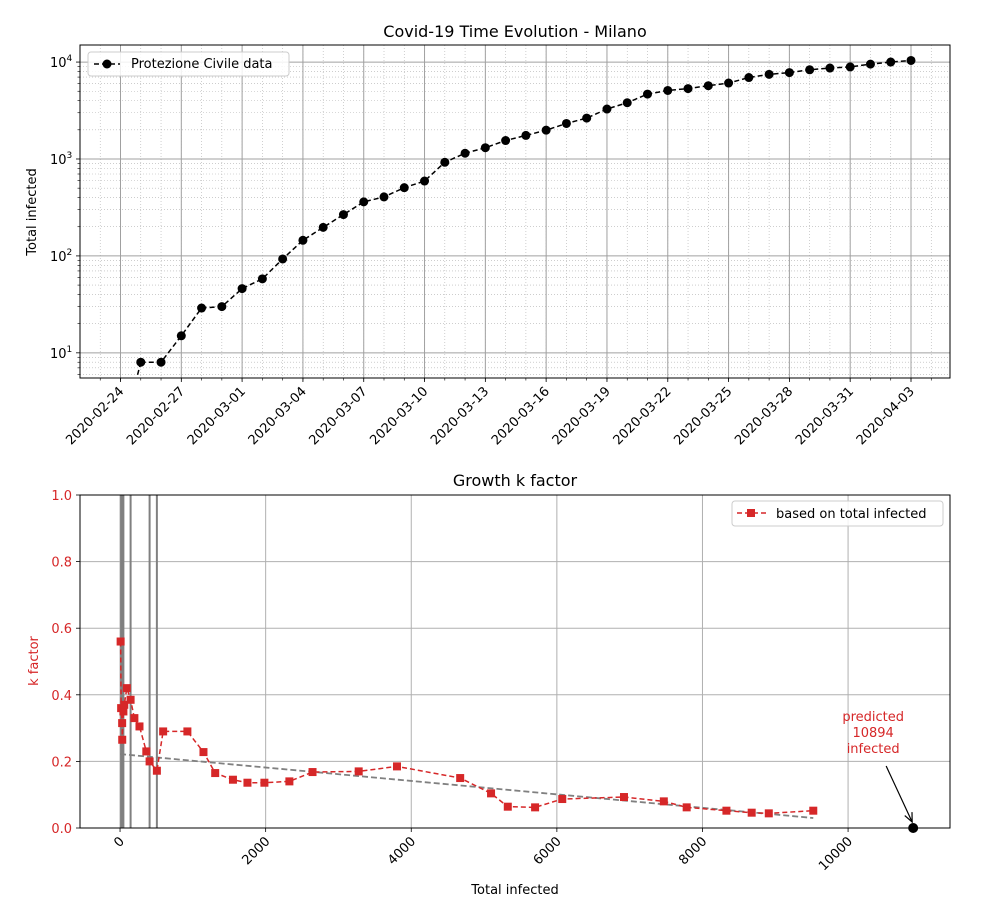 Image resolution: width=1000 pixels, height=900 pixels. I want to click on x-tick-label: 0, so click(119, 842).